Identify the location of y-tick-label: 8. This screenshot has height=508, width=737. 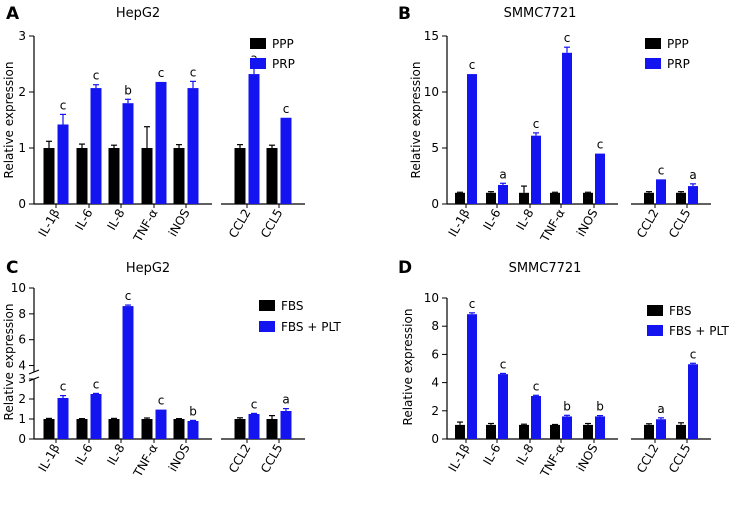
(22, 314).